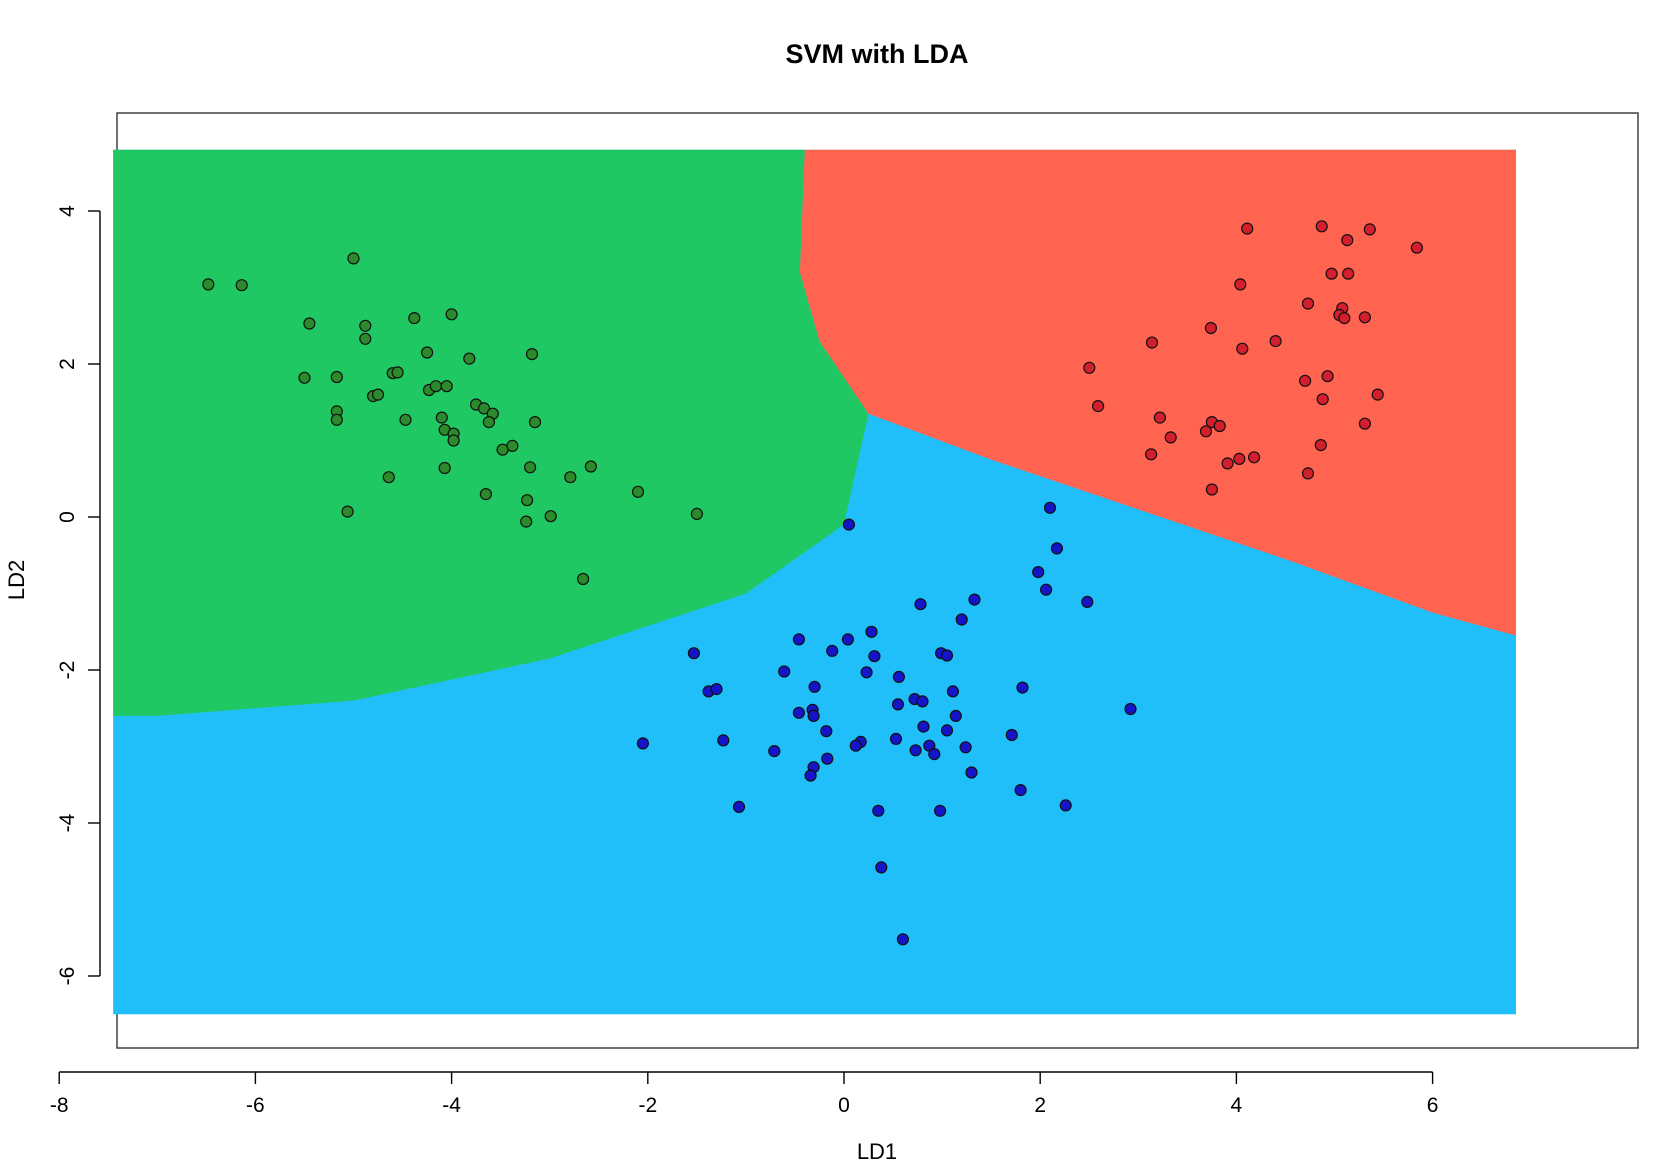 This screenshot has width=1668, height=1172. What do you see at coordinates (59, 1105) in the screenshot?
I see `x-tick-label: -8` at bounding box center [59, 1105].